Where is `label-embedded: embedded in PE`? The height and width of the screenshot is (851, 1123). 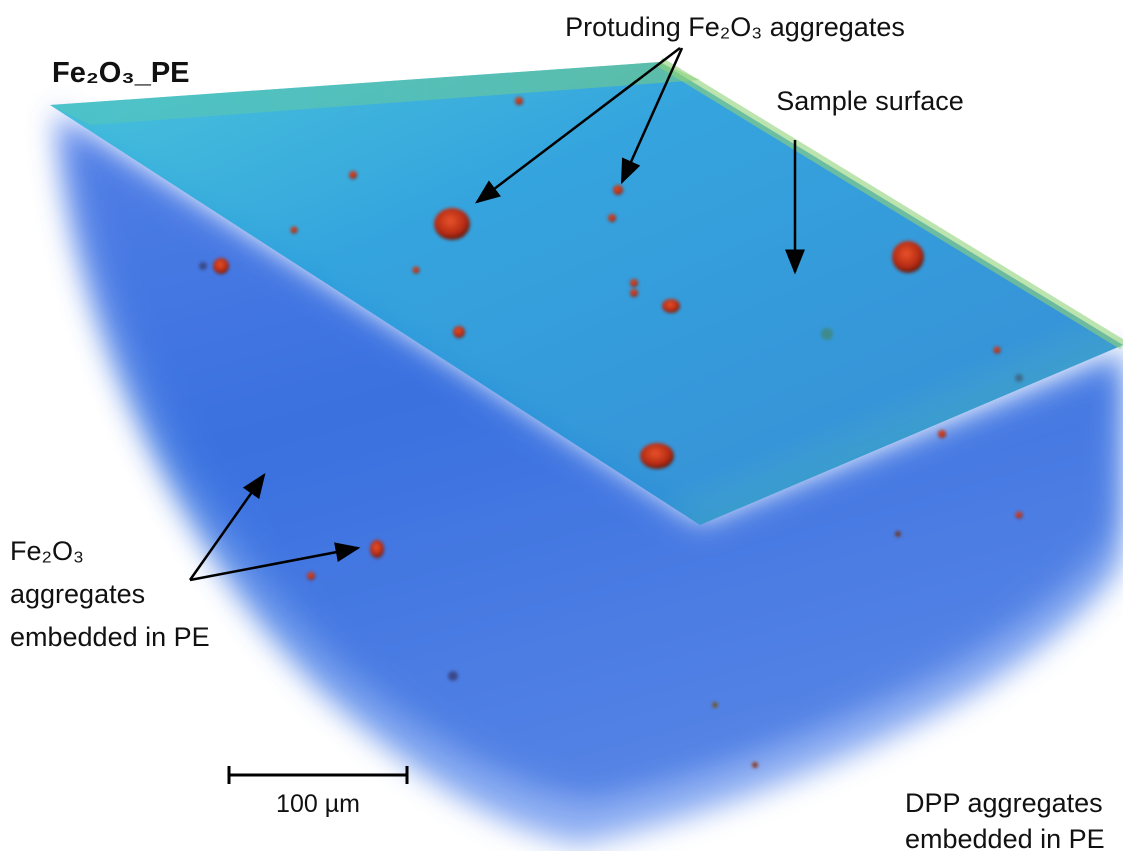
label-embedded: embedded in PE is located at coordinates (110, 637).